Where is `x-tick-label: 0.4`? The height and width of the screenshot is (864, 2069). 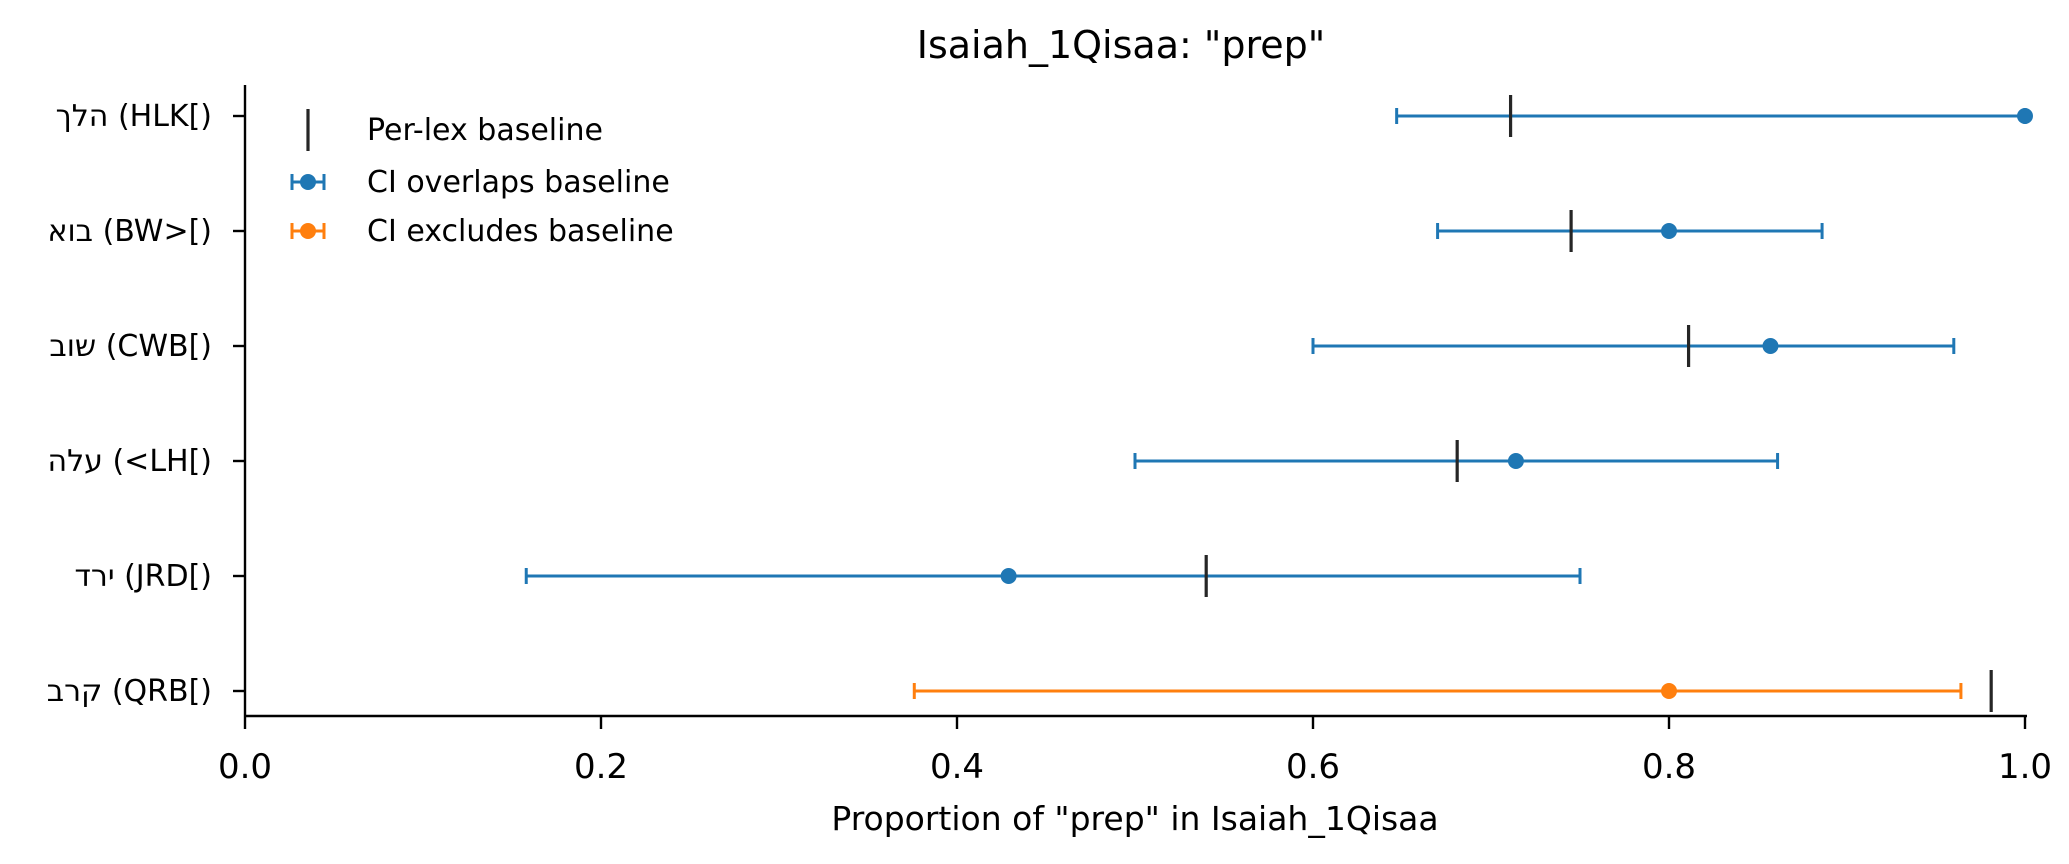 x-tick-label: 0.4 is located at coordinates (957, 767).